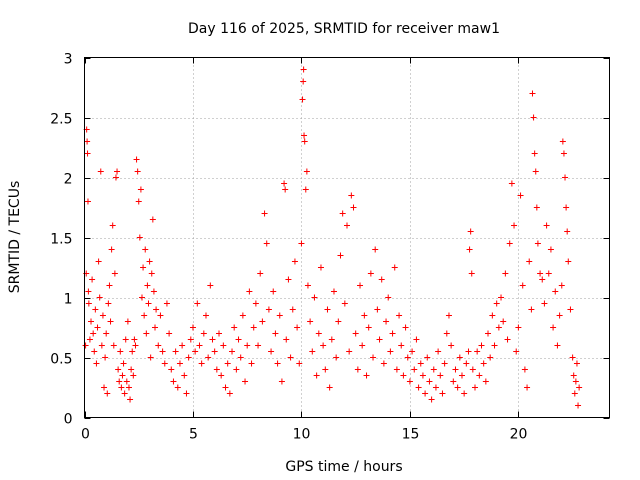  Describe the element at coordinates (68, 420) in the screenshot. I see `y-tick-label: 0` at that location.